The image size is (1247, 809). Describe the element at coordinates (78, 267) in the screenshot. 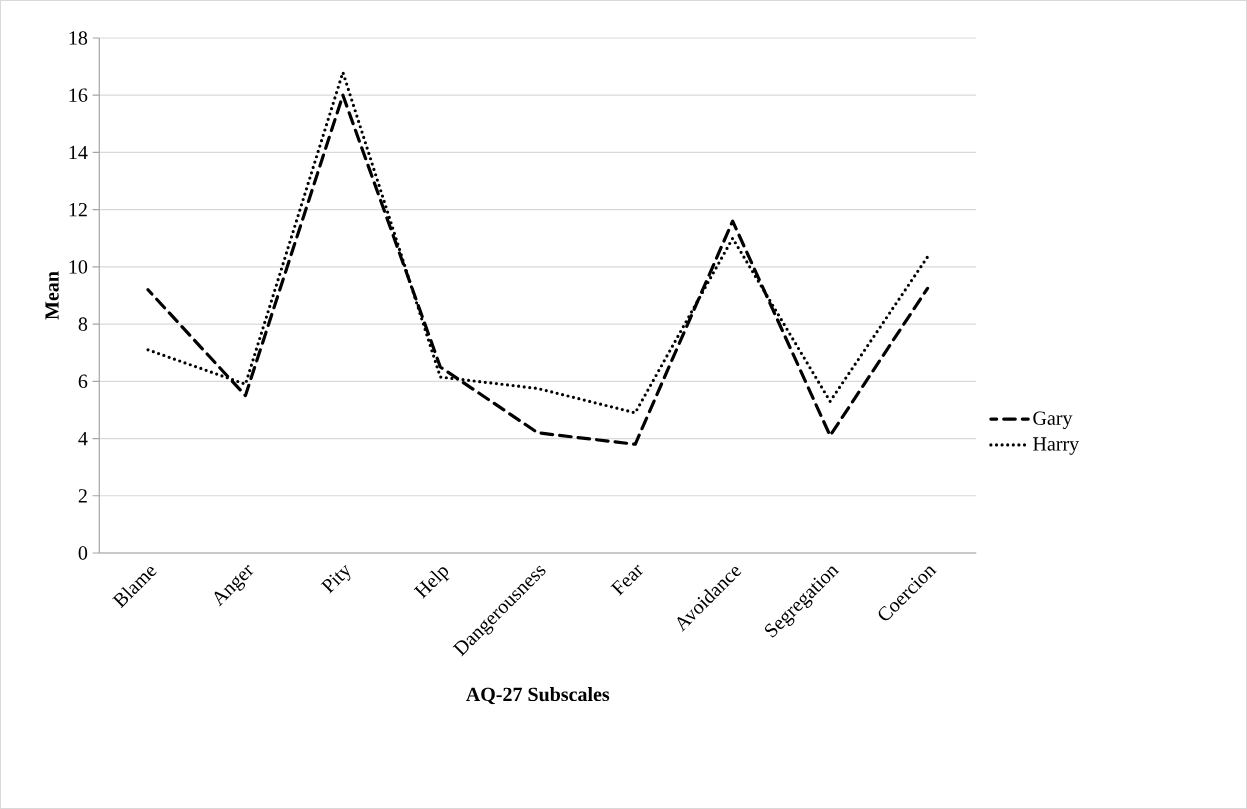

I see `y-tick-label: 10` at that location.